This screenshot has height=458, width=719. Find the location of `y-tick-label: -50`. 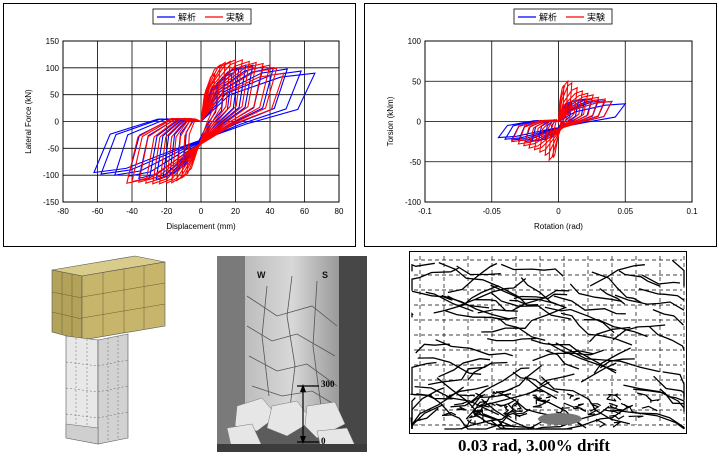

y-tick-label: -50 is located at coordinates (415, 162).